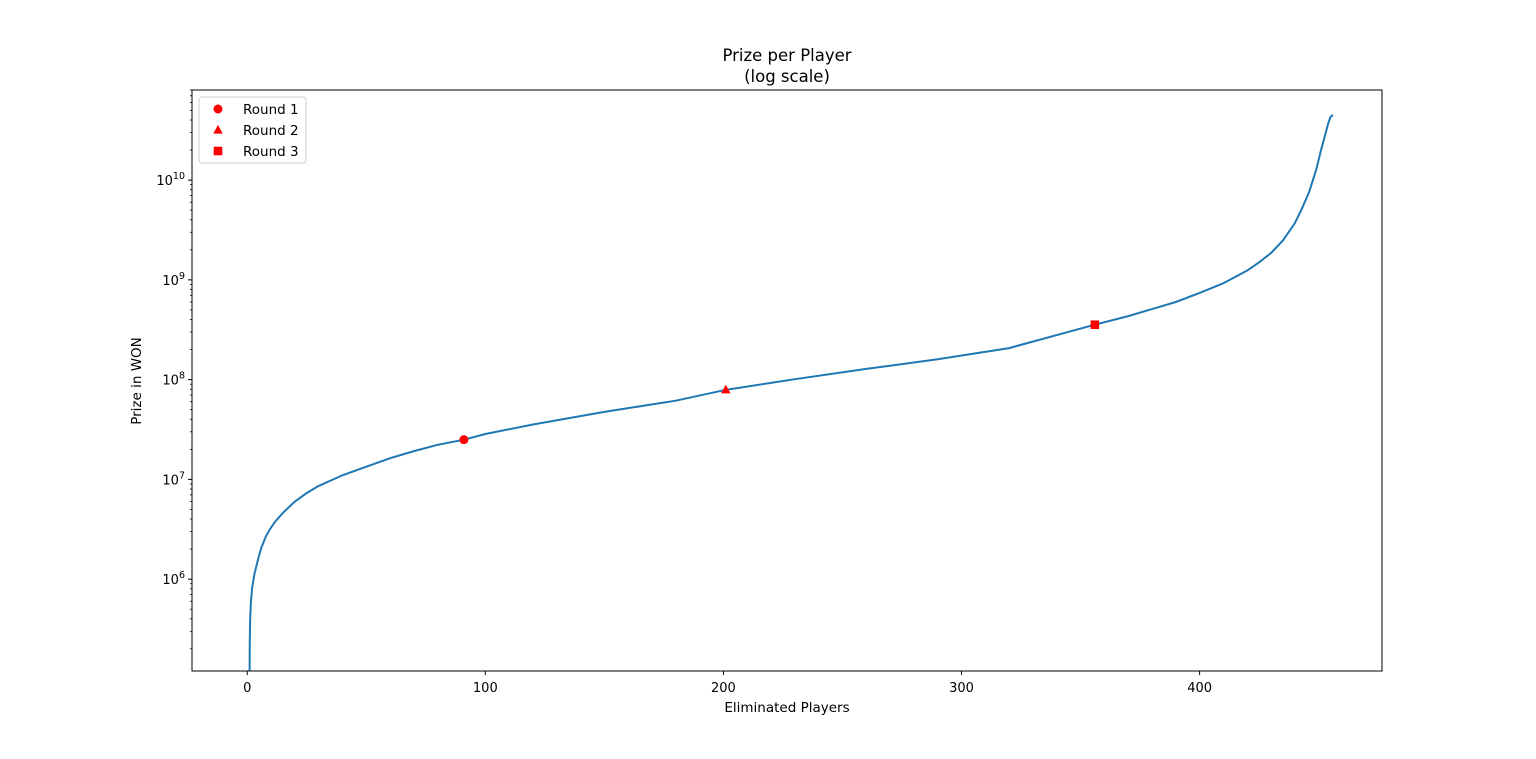 This screenshot has height=759, width=1536. I want to click on legend-label: Round 3, so click(271, 152).